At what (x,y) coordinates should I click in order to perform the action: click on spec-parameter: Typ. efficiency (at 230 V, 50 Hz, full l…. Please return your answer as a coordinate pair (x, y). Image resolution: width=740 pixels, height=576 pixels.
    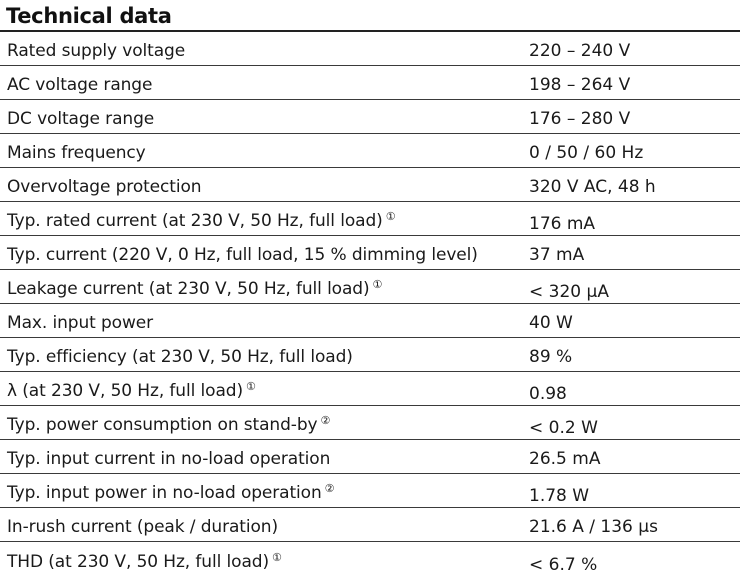
    Looking at the image, I should click on (180, 357).